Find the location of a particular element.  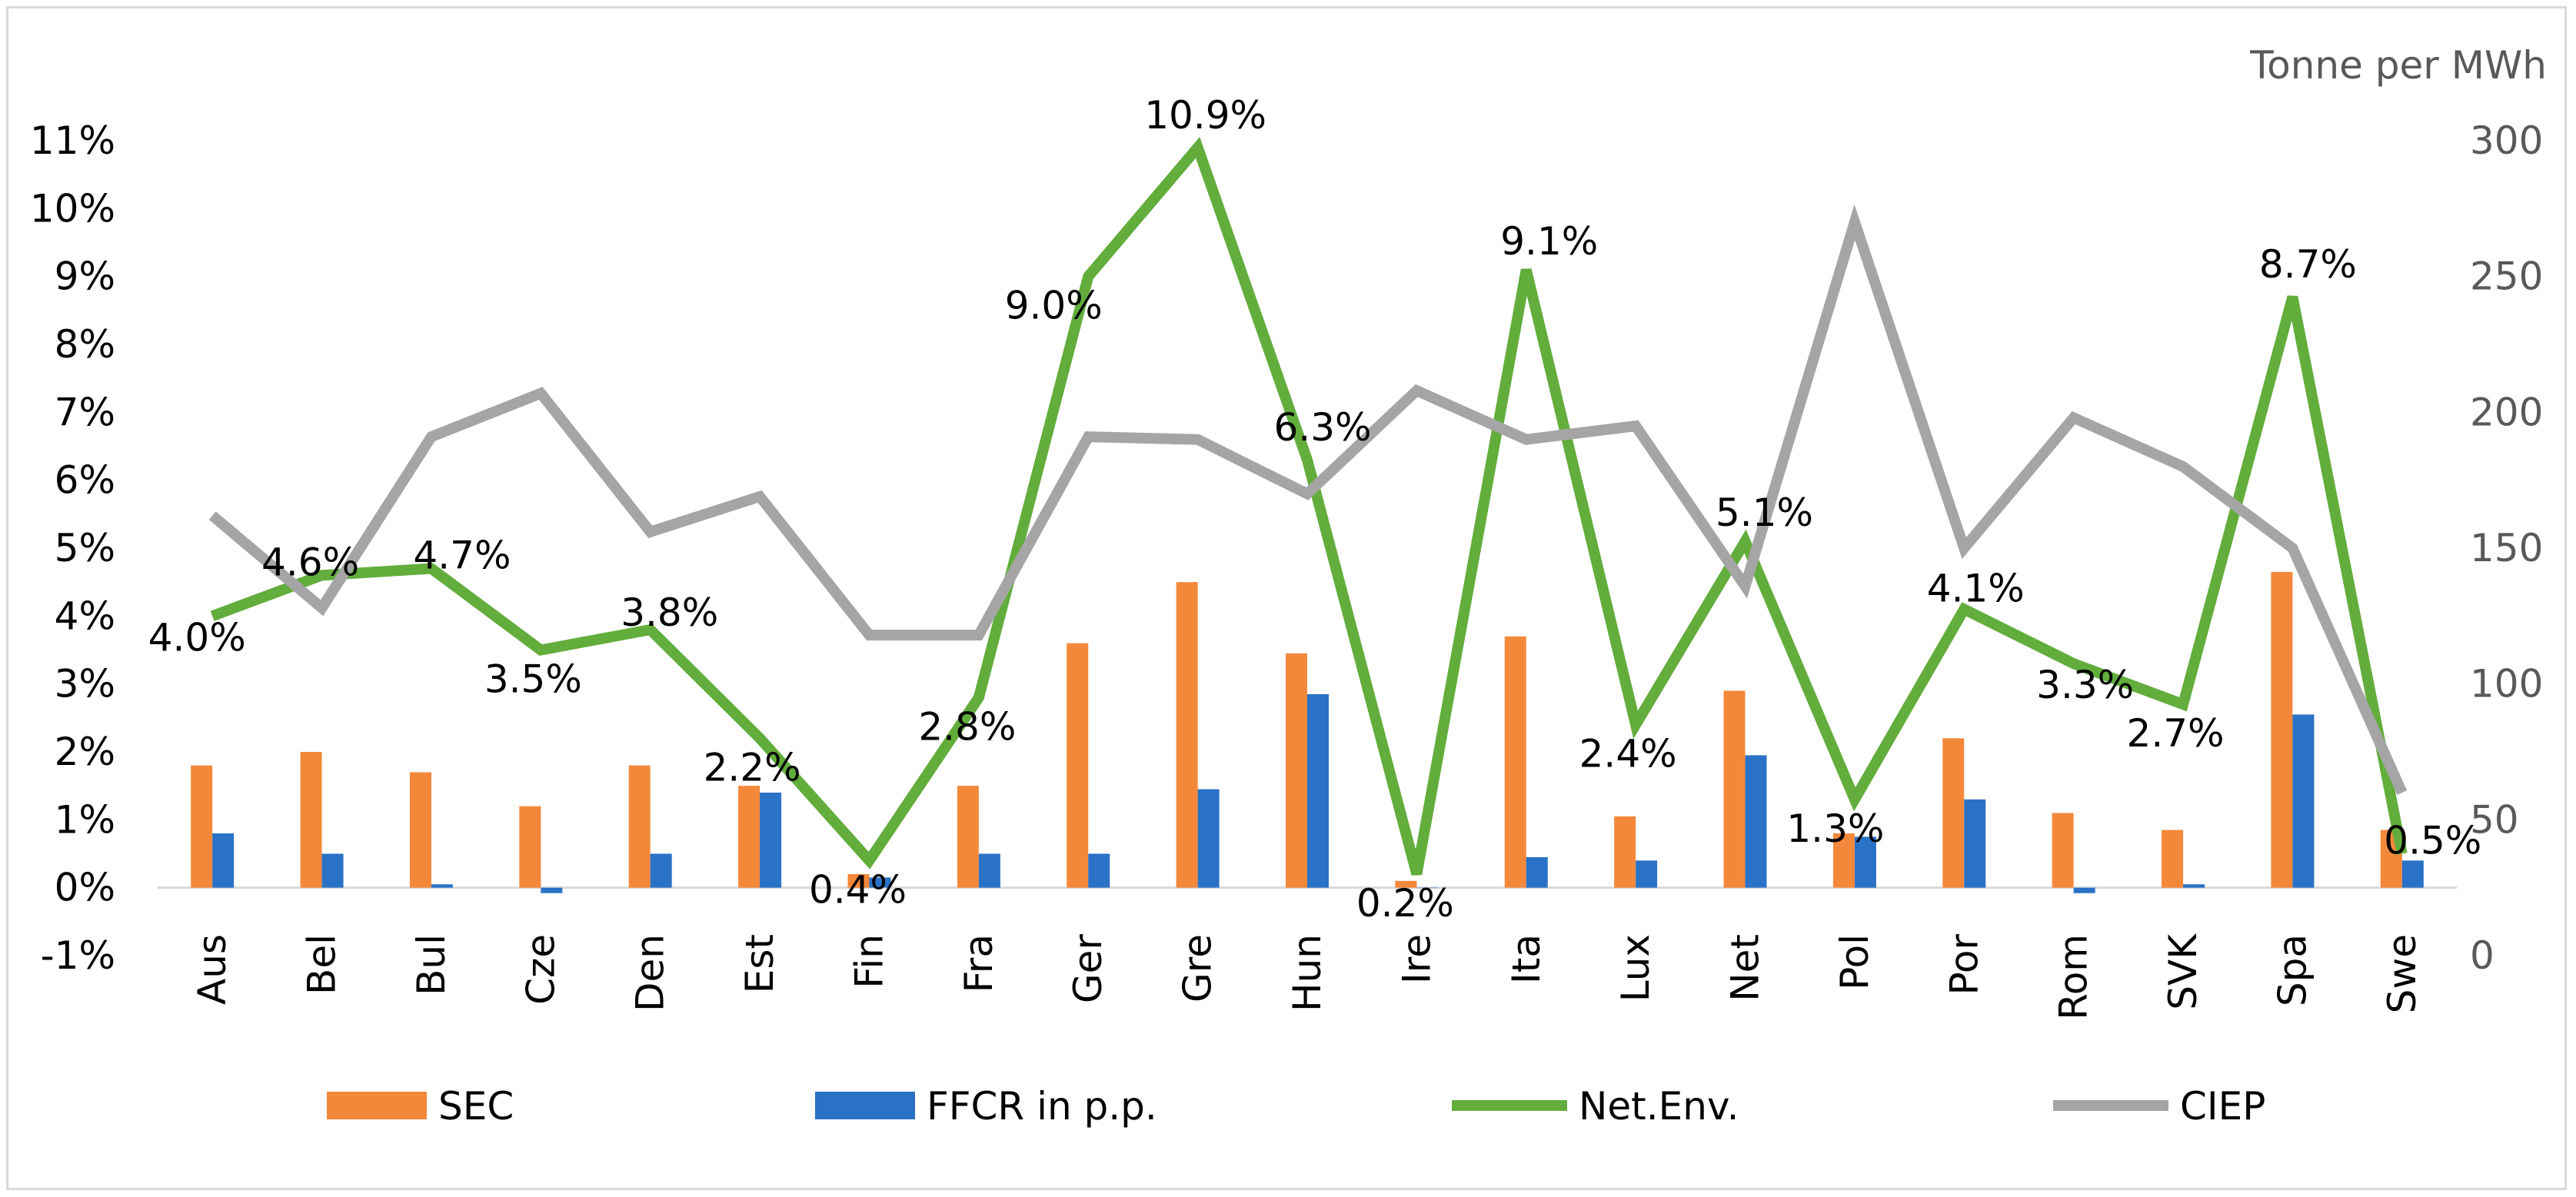

net-env-data-label: 9.0% is located at coordinates (1054, 306).